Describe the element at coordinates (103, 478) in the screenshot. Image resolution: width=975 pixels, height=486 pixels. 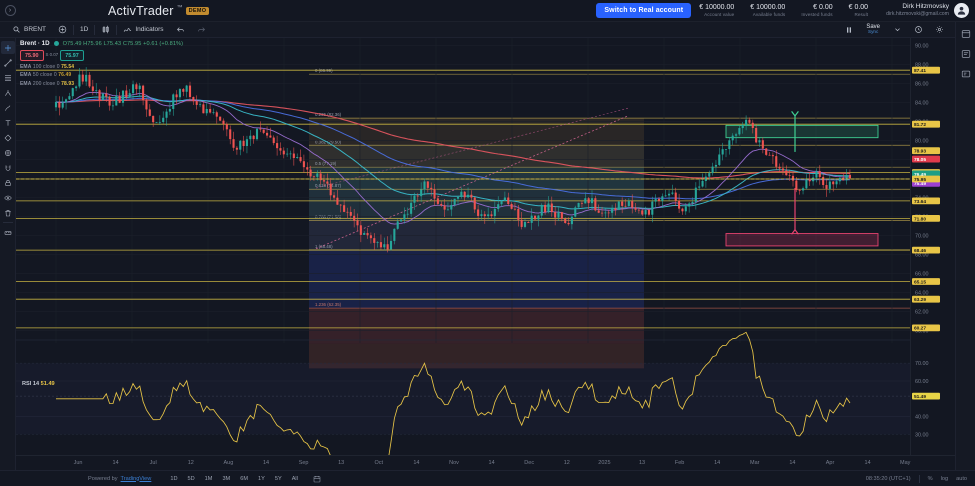
I see `powered-by-label: Powered by` at that location.